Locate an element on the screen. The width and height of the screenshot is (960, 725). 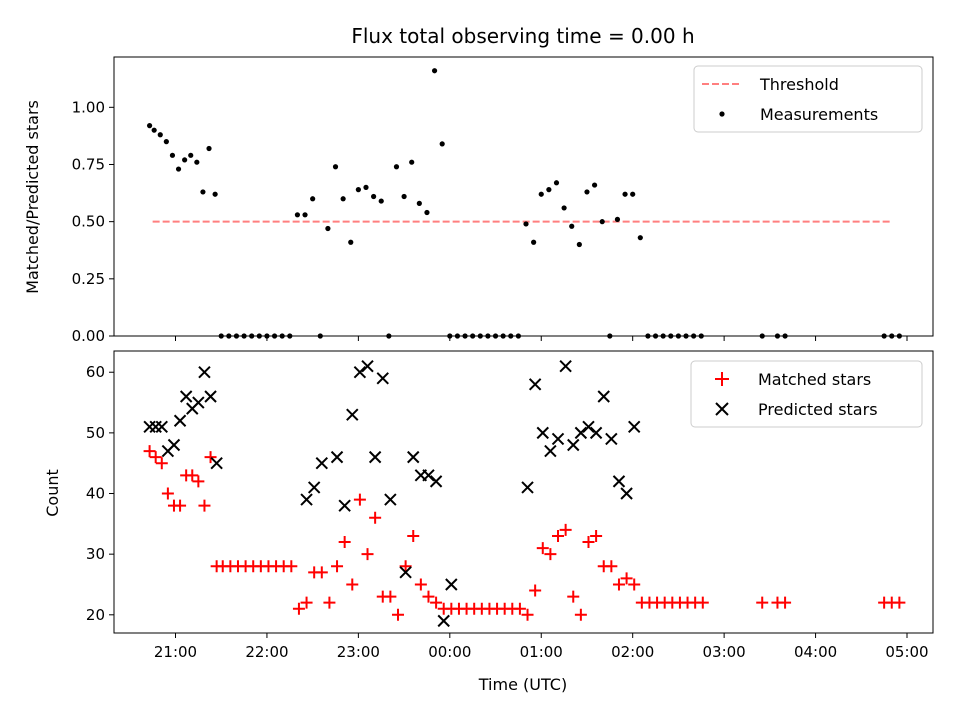
bottom-x-tick-label: 23:00 is located at coordinates (358, 652).